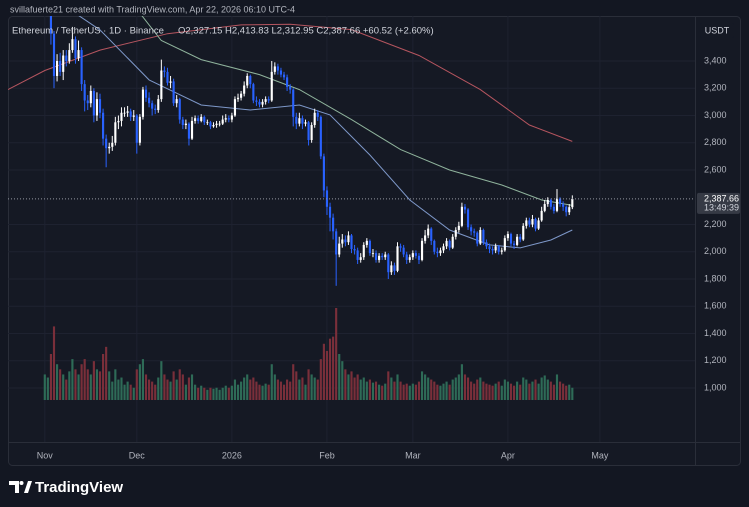 This screenshot has height=507, width=749. I want to click on logo-icon, so click(21, 483).